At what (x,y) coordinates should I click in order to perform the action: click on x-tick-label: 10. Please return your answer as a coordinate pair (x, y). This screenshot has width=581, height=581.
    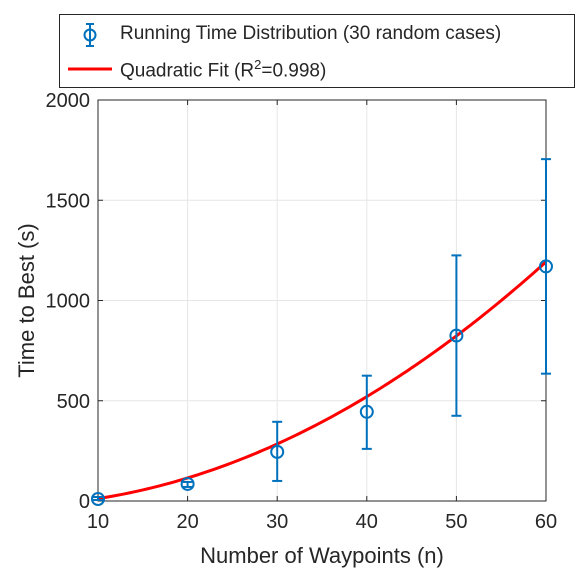
    Looking at the image, I should click on (98, 522).